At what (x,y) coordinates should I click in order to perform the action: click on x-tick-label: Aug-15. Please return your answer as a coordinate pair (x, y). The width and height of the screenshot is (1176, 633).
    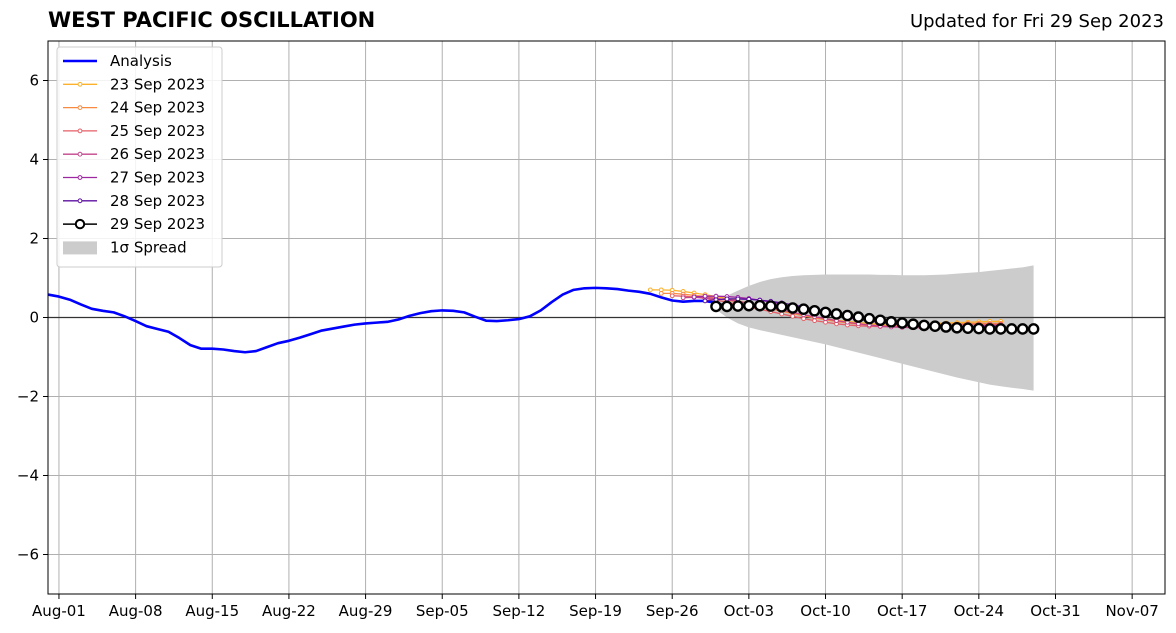
    Looking at the image, I should click on (212, 611).